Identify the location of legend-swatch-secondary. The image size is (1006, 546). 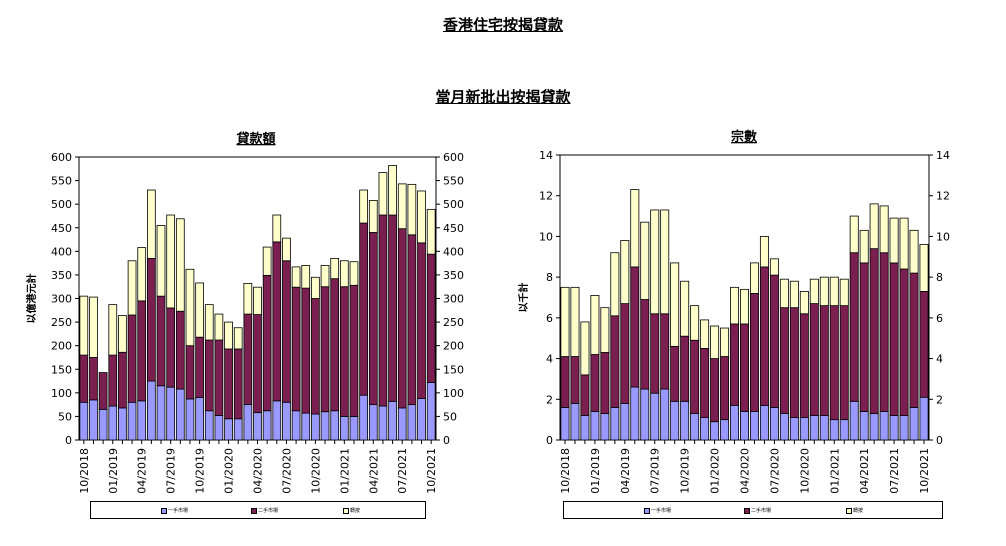
(254, 510).